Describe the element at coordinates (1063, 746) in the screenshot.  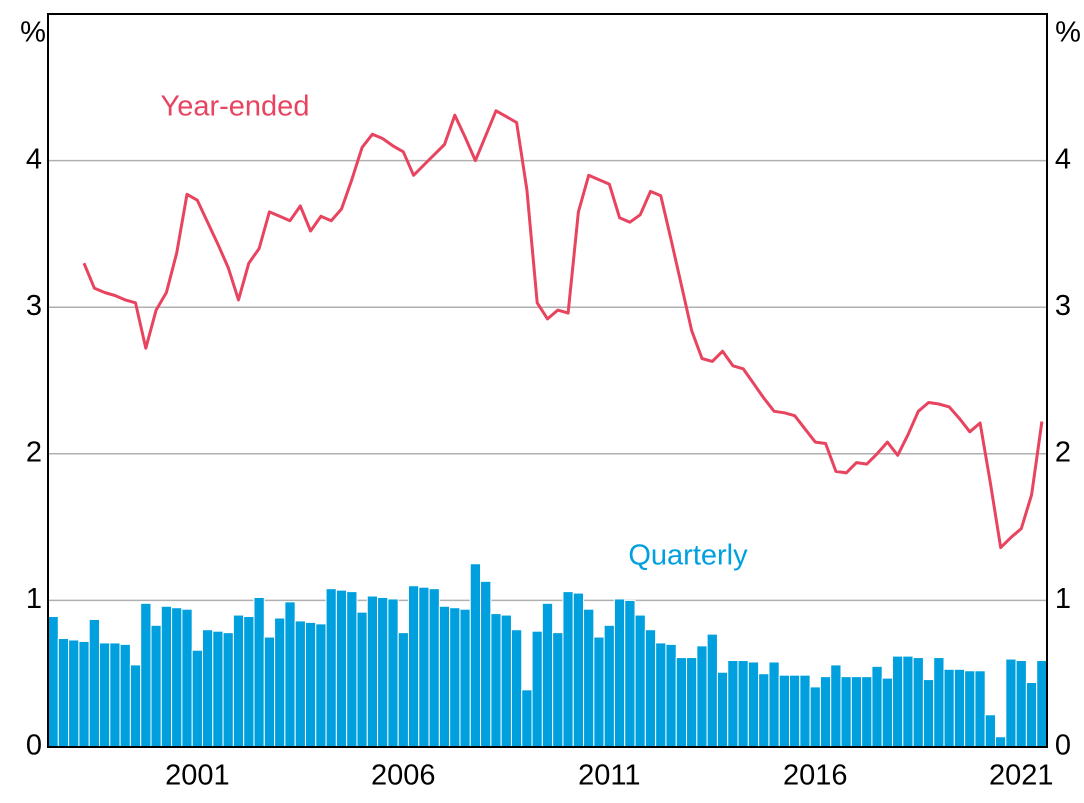
I see `y2-tick-label: 0` at that location.